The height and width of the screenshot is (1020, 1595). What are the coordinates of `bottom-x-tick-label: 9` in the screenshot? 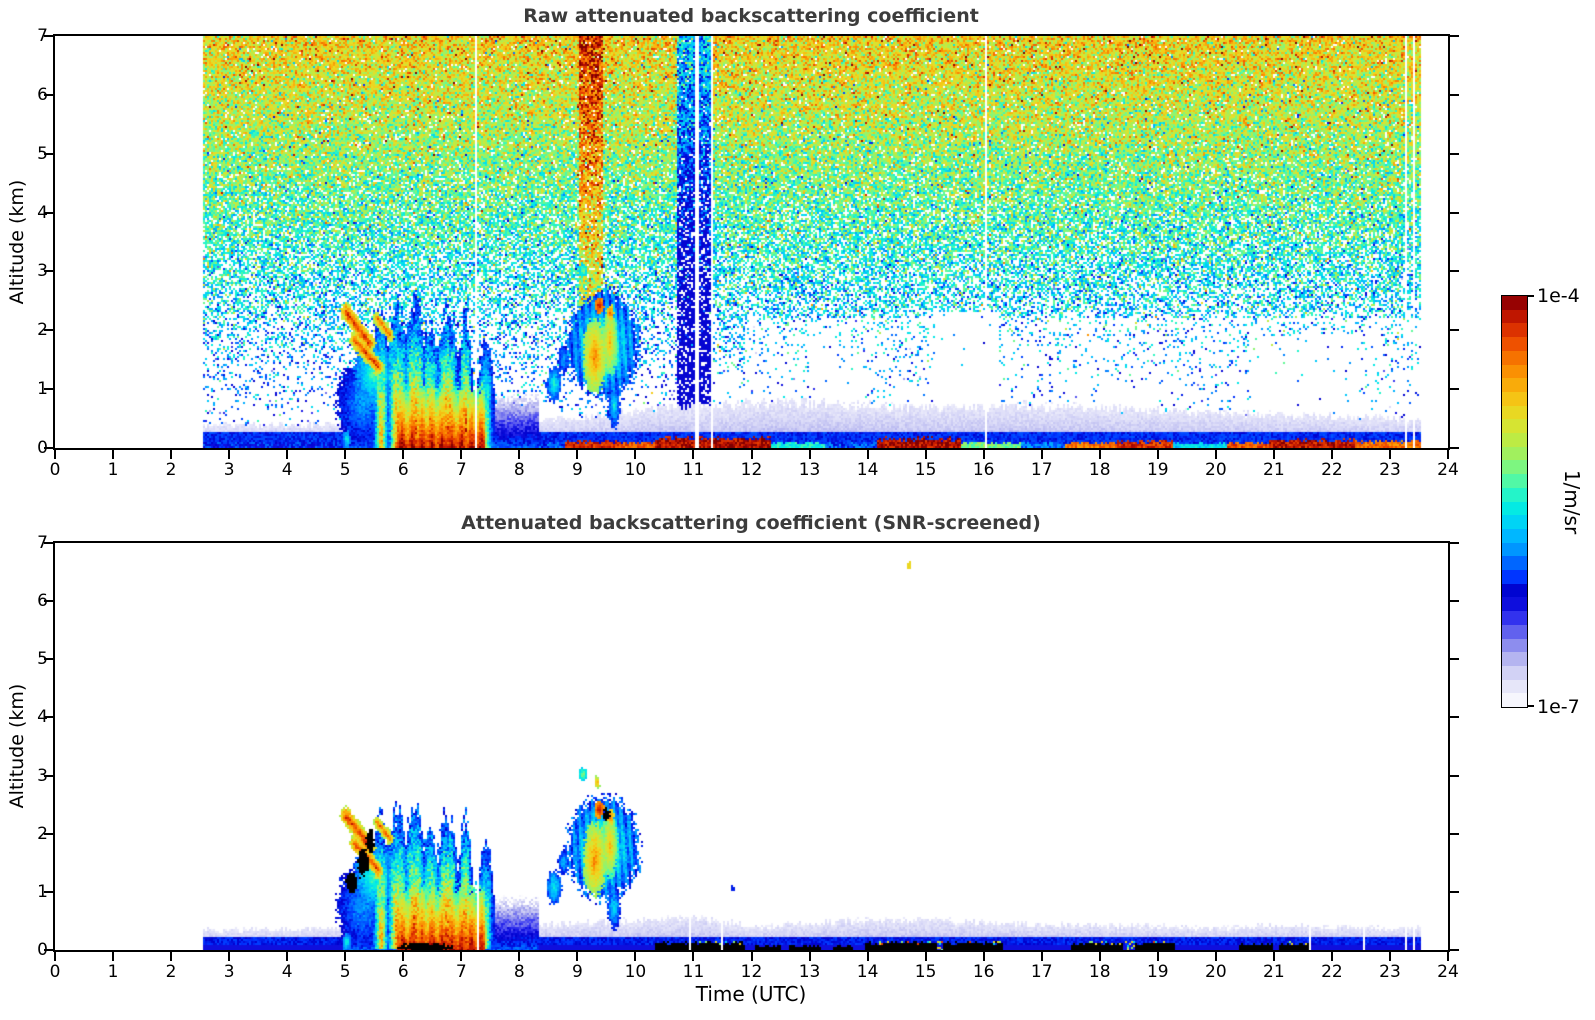 It's located at (577, 972).